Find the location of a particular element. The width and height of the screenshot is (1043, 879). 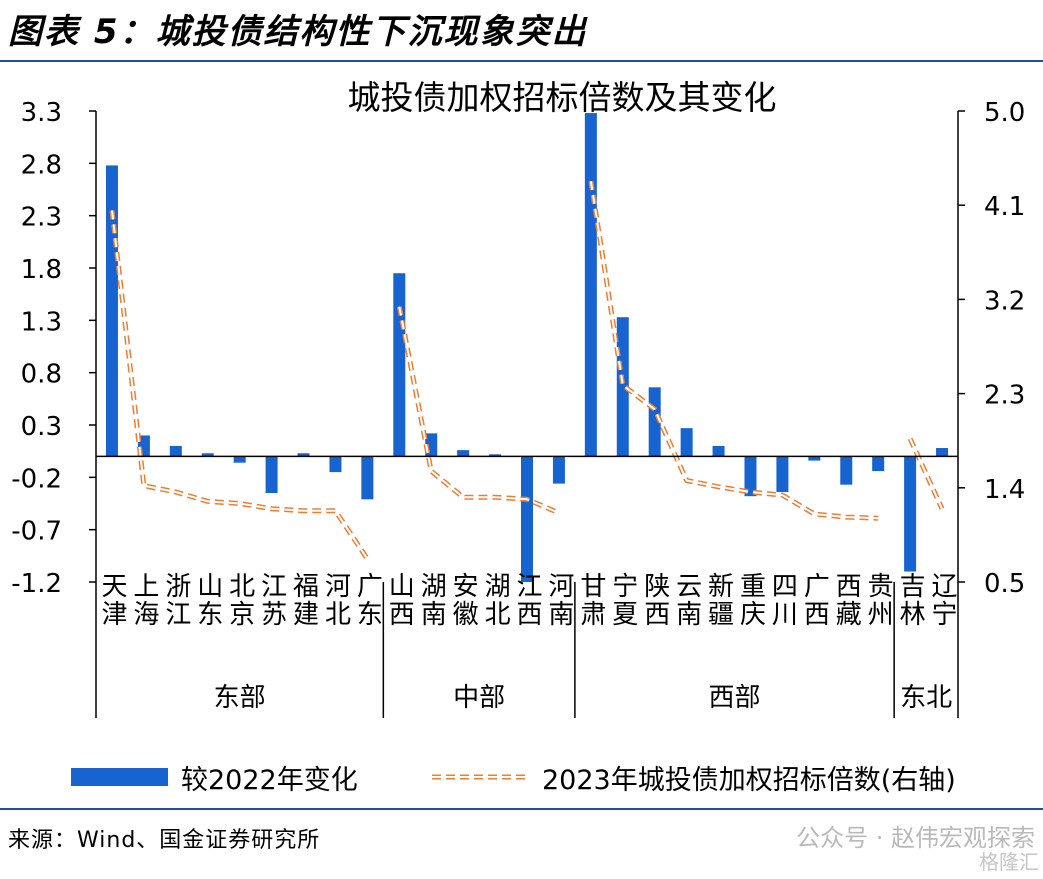

category-label: 上海 is located at coordinates (144, 600).